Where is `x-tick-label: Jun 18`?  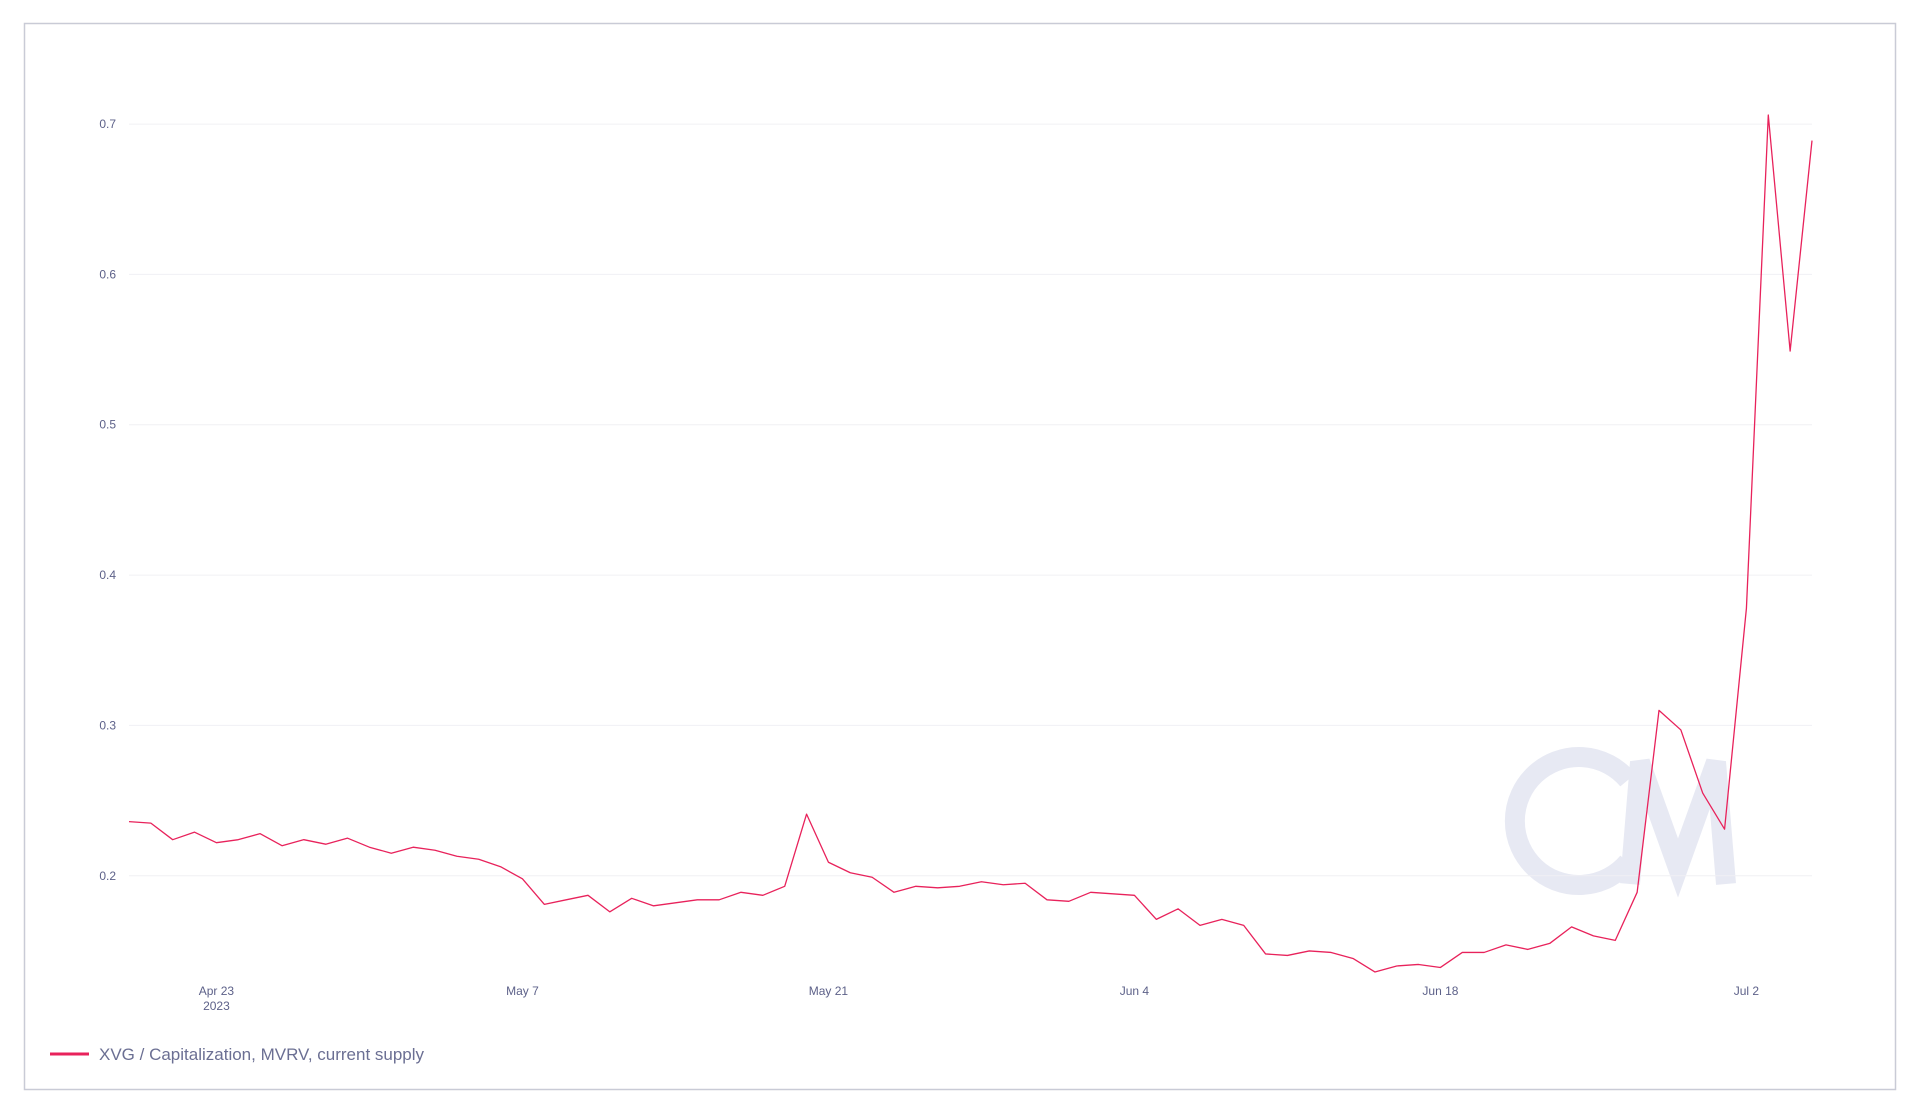
x-tick-label: Jun 18 is located at coordinates (1440, 991).